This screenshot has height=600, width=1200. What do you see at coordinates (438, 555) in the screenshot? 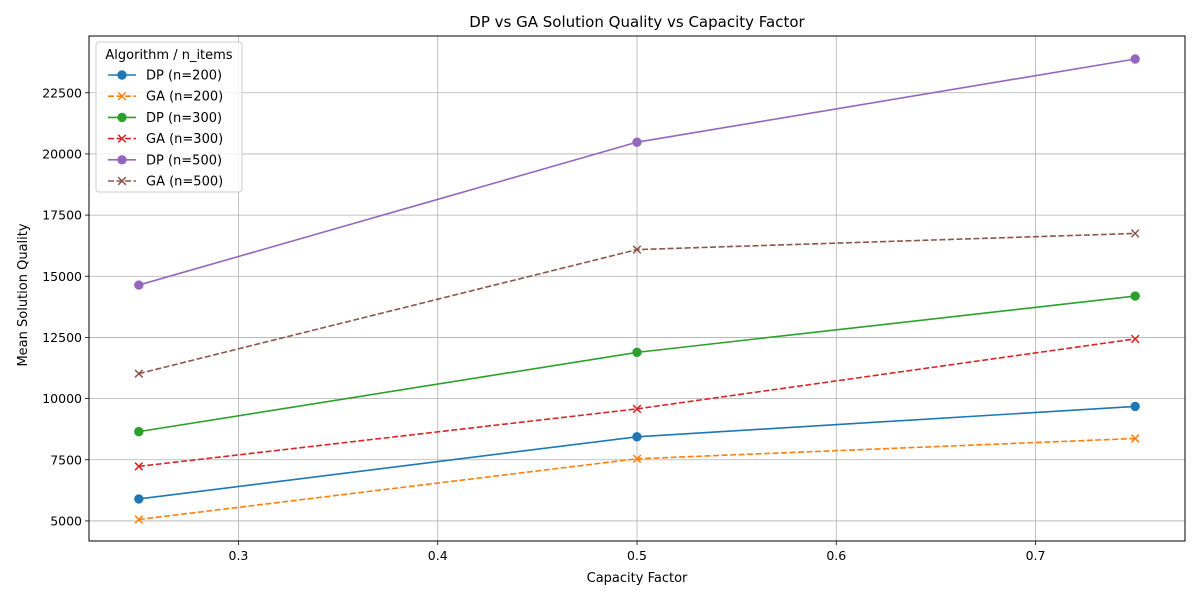
I see `x-tick-label: 0.4` at bounding box center [438, 555].